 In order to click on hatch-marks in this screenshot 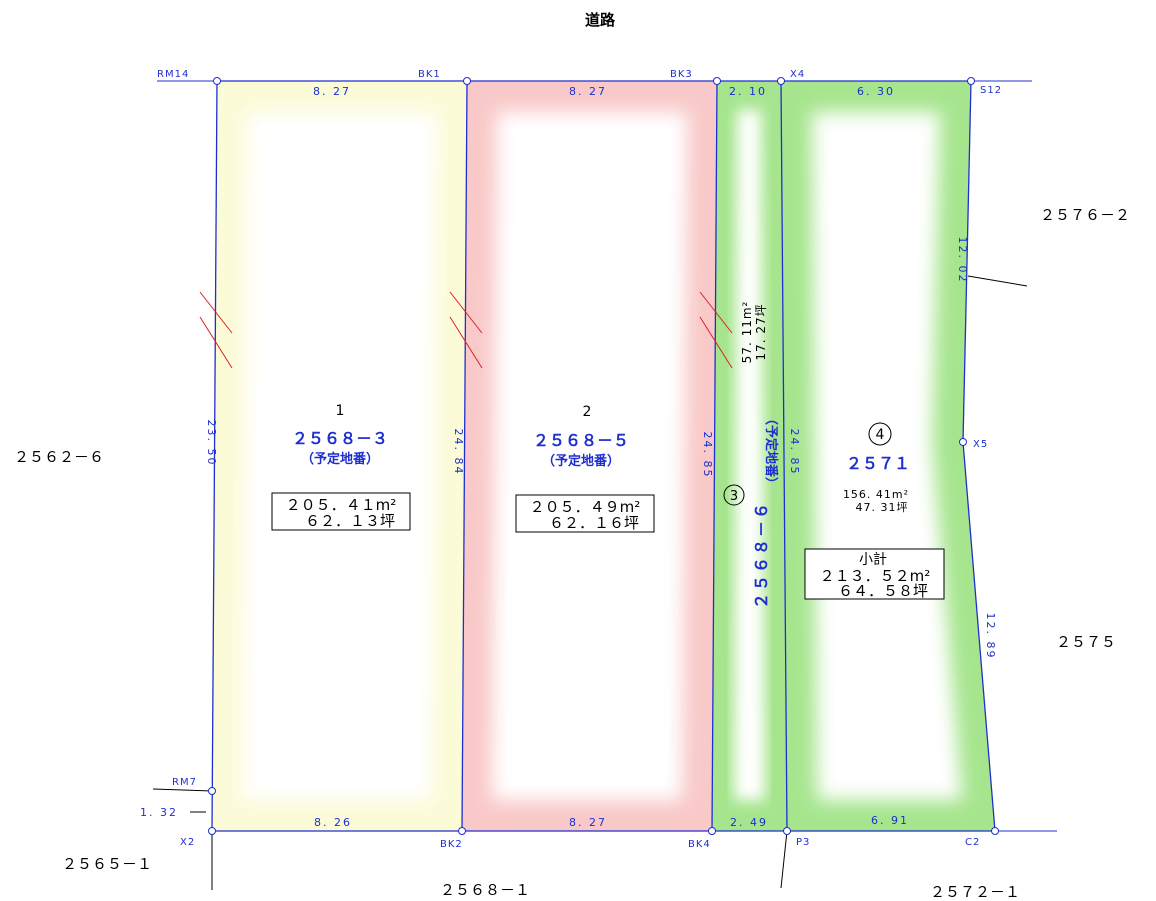, I will do `click(466, 330)`.